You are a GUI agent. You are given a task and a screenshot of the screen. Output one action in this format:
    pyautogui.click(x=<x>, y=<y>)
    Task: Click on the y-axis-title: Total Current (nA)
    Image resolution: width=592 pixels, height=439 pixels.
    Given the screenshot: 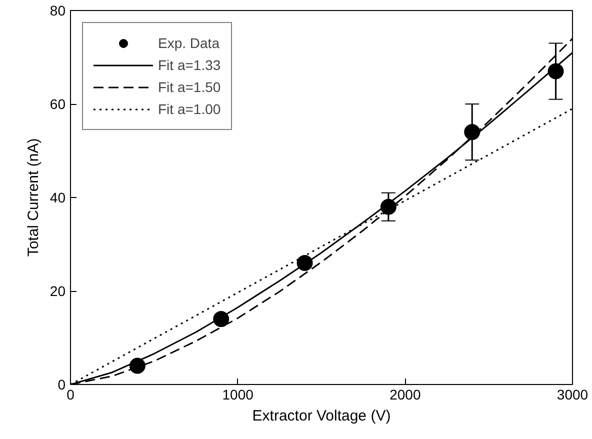 What is the action you would take?
    pyautogui.click(x=33, y=197)
    